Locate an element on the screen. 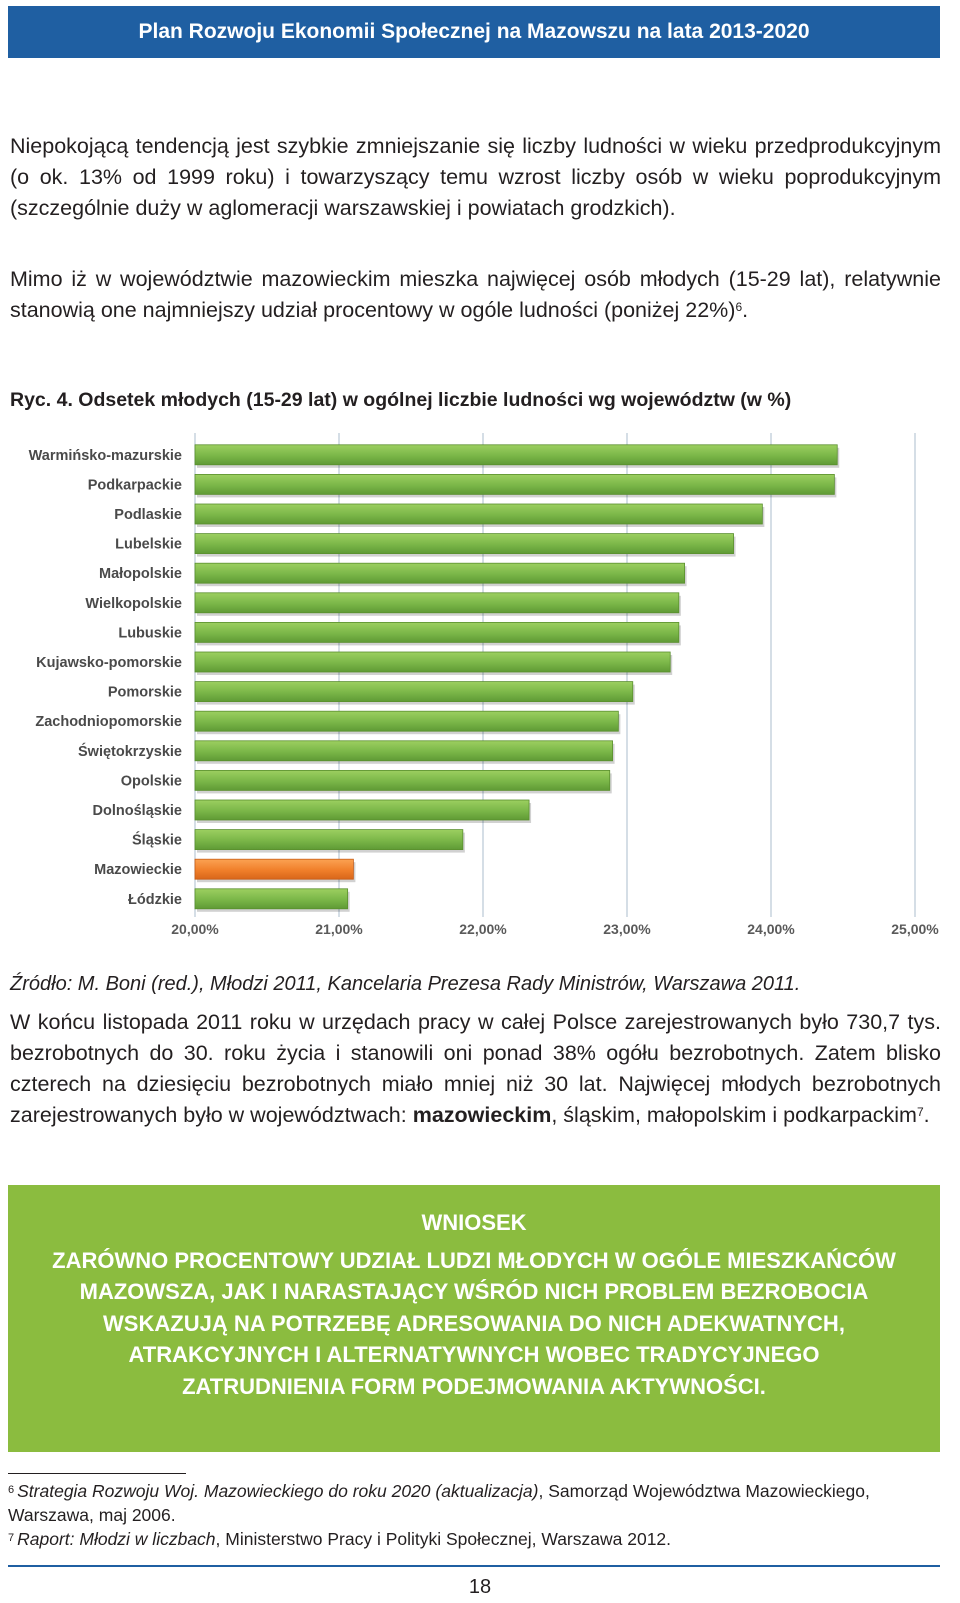 Image resolution: width=960 pixels, height=1603 pixels. footnote-number: 7 is located at coordinates (11, 1538).